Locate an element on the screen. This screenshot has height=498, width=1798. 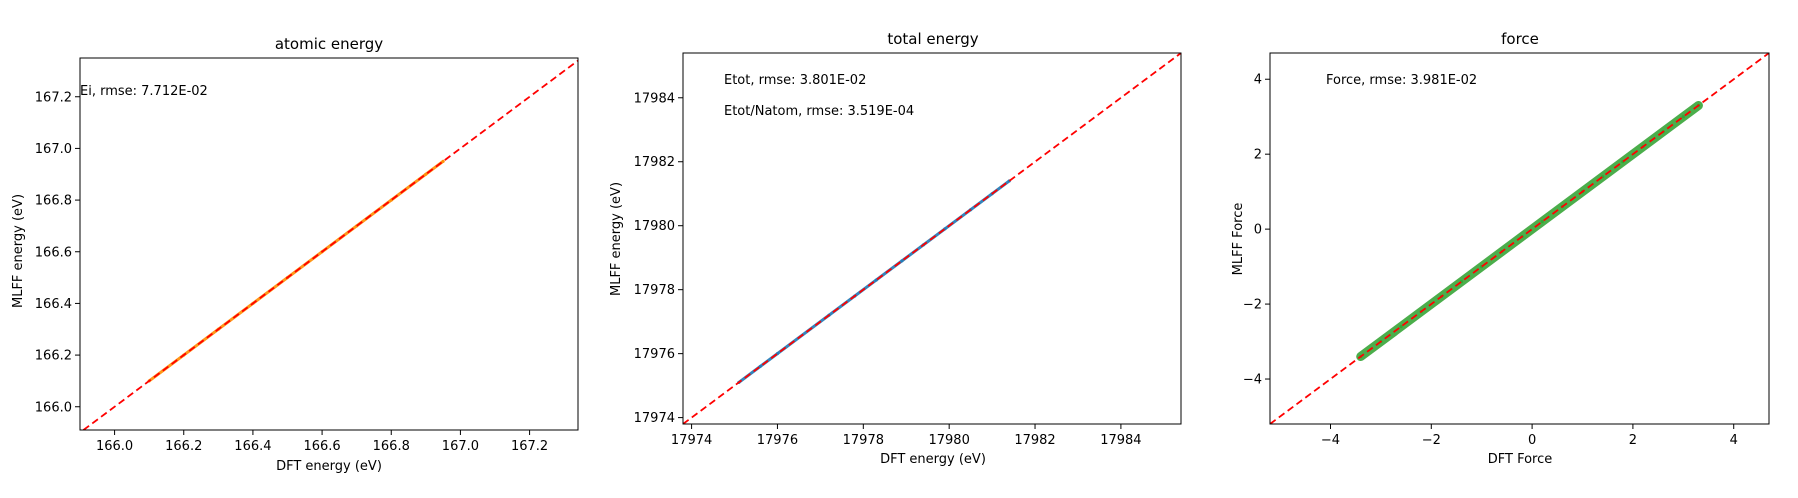
y-tick-label: 166.4 is located at coordinates (53, 304).